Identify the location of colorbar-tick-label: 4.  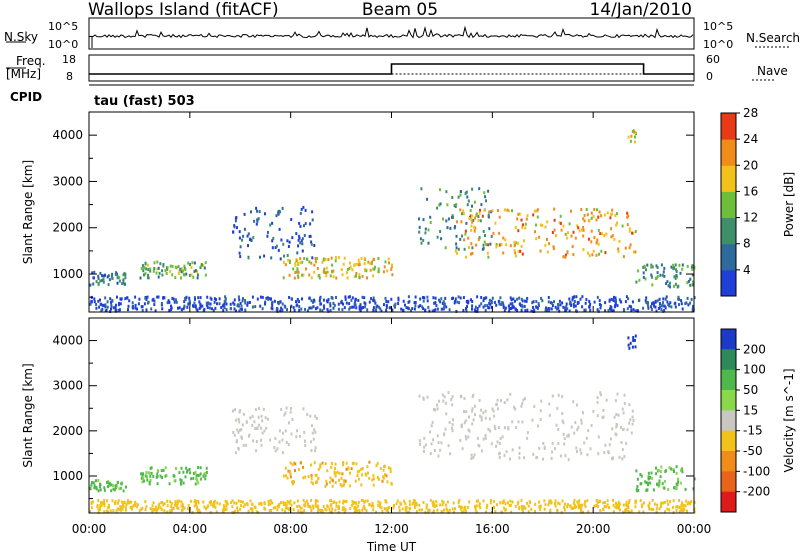
(747, 270).